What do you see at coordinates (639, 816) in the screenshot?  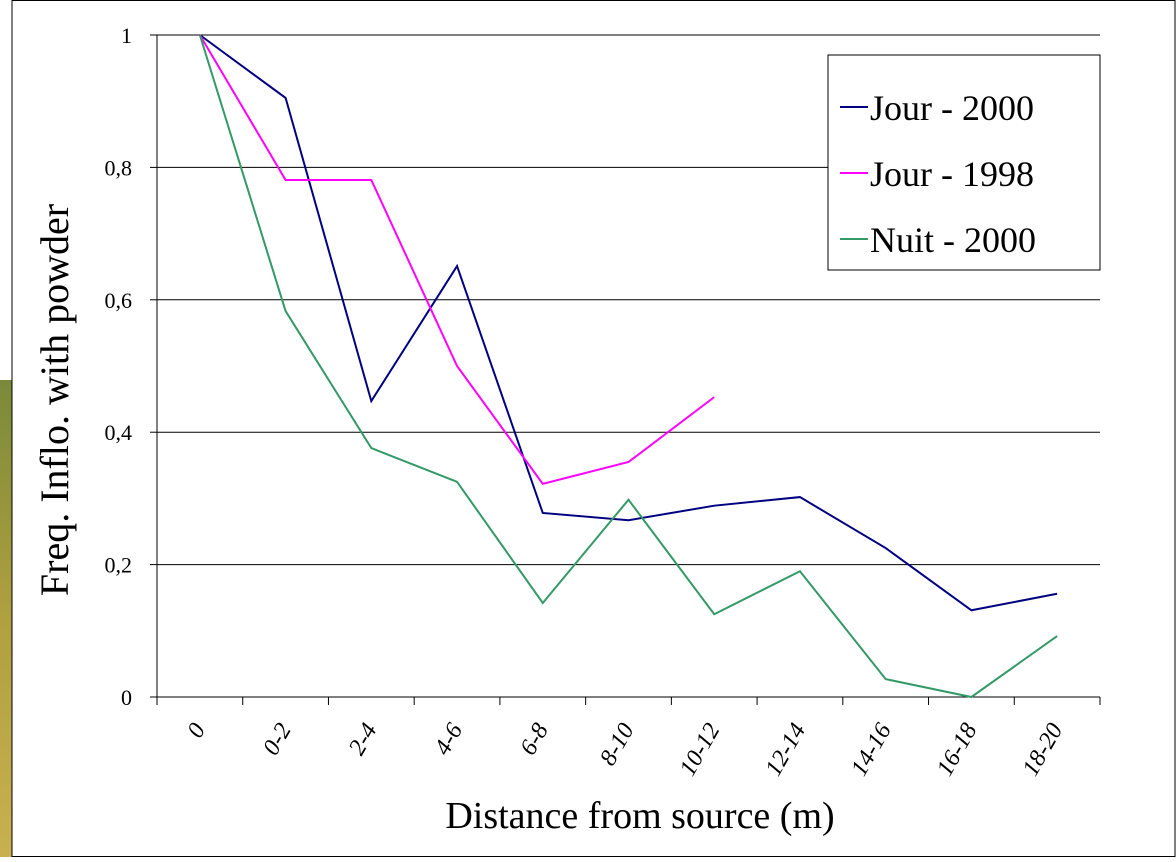 I see `x-axis-title: Distance from source (m)` at bounding box center [639, 816].